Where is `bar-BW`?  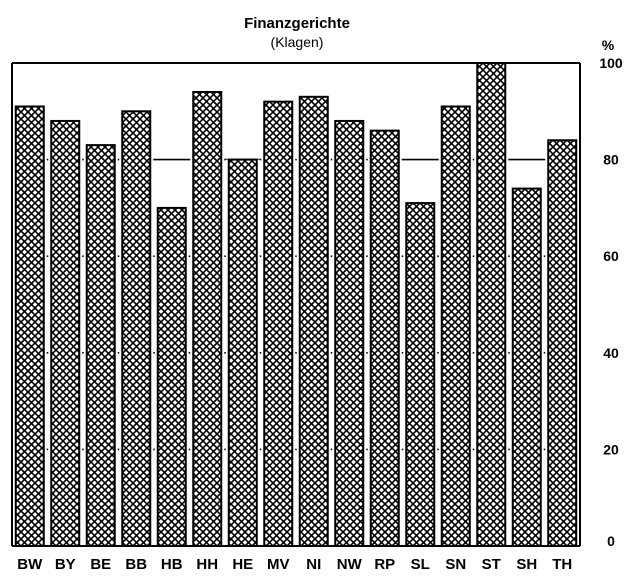 bar-BW is located at coordinates (29, 326).